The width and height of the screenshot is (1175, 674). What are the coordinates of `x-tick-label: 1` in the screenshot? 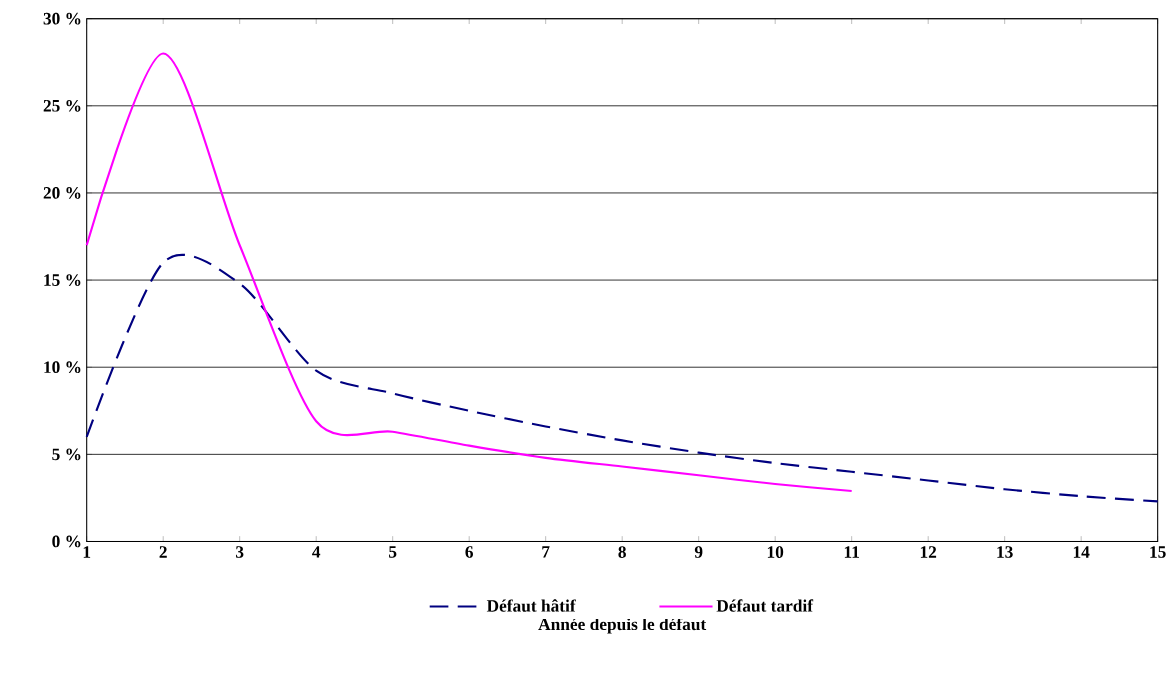 It's located at (87, 552).